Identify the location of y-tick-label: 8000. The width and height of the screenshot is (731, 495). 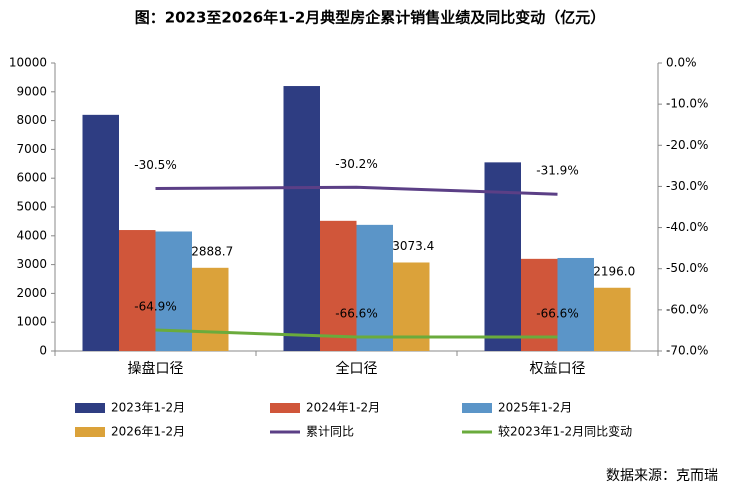
(31, 120).